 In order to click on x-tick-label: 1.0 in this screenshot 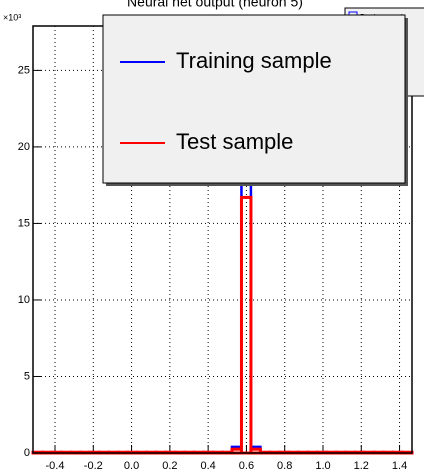, I will do `click(322, 466)`.